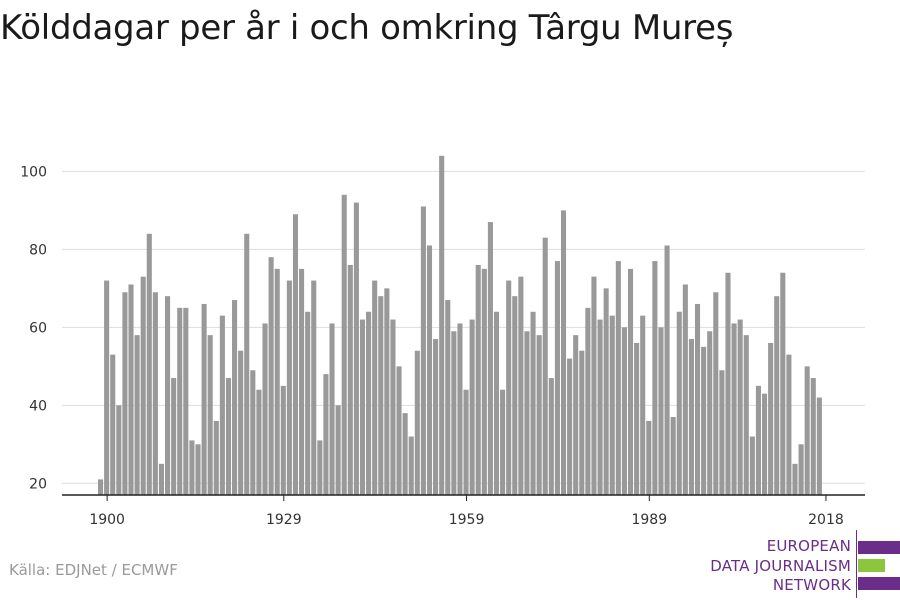  What do you see at coordinates (387, 391) in the screenshot?
I see `bar-1946` at bounding box center [387, 391].